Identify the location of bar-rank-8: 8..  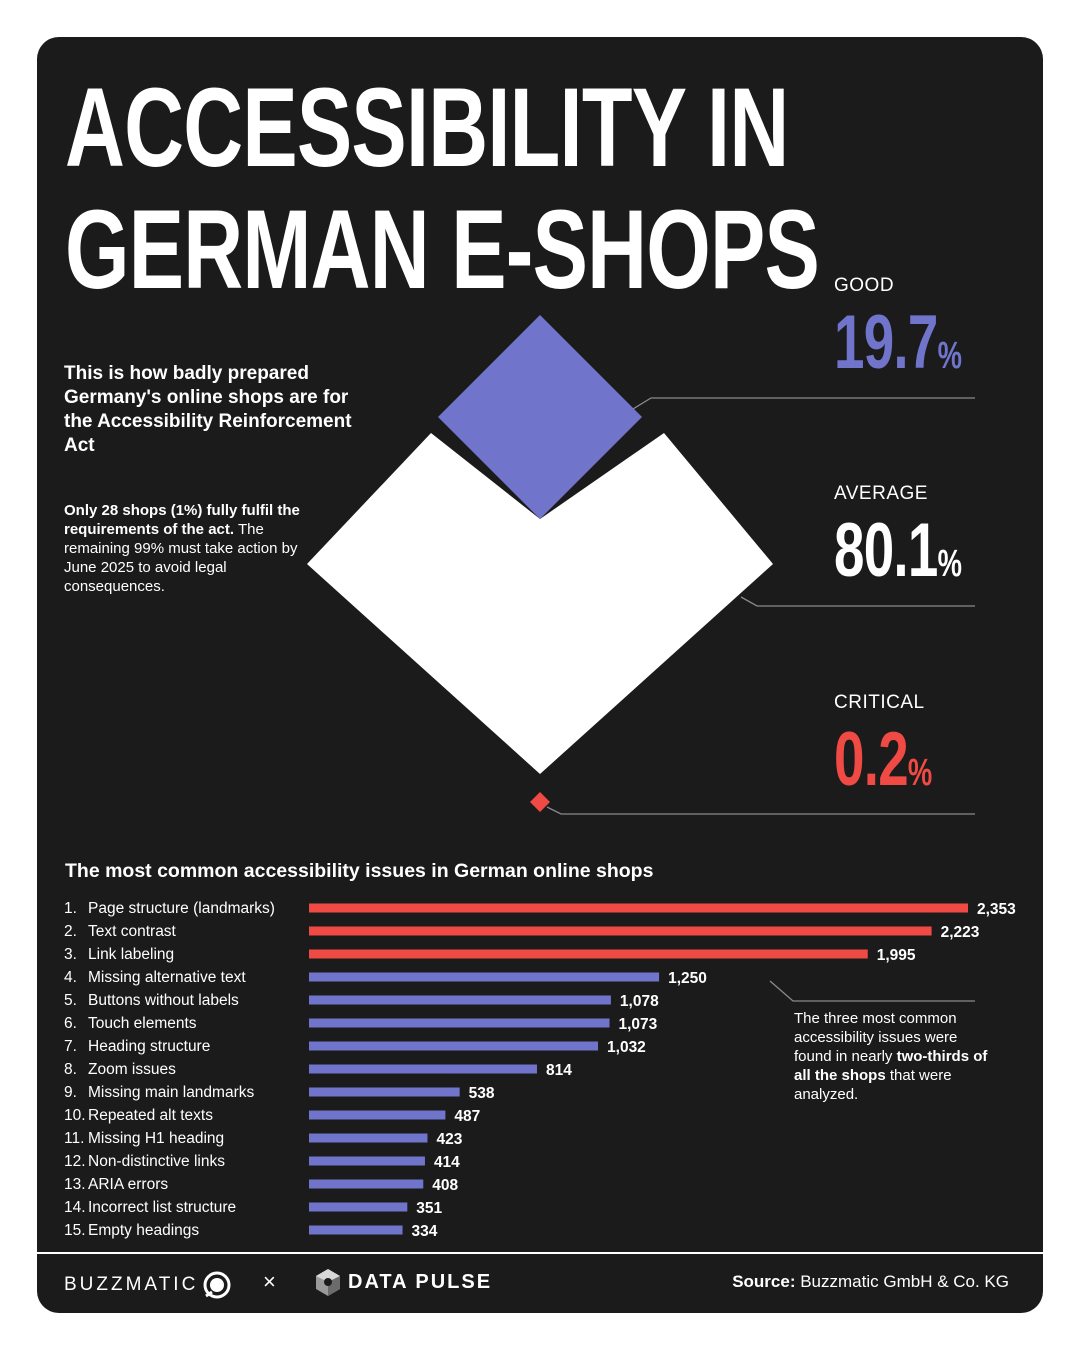
(70, 1069).